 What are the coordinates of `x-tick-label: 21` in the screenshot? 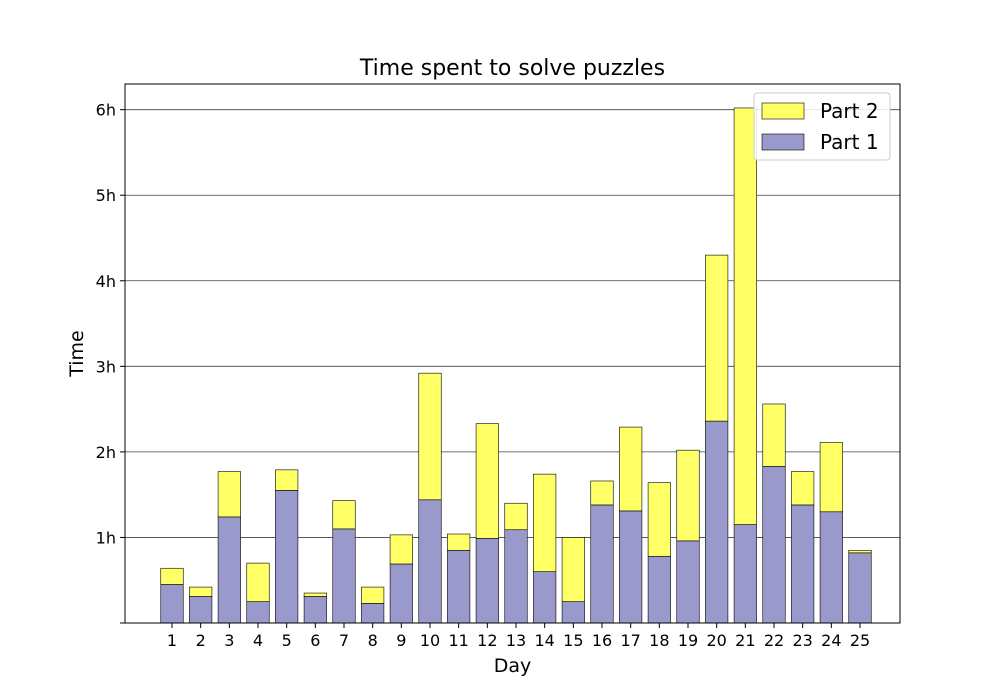 It's located at (745, 640).